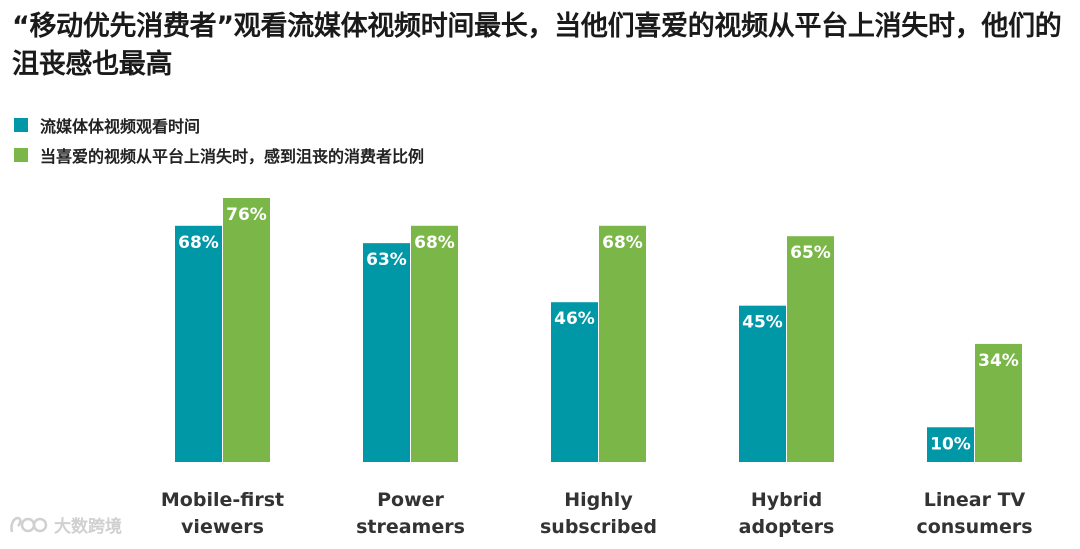 This screenshot has width=1080, height=549. Describe the element at coordinates (219, 125) in the screenshot. I see `legend-item-watch-time: 流媒体体视频观看时间` at that location.